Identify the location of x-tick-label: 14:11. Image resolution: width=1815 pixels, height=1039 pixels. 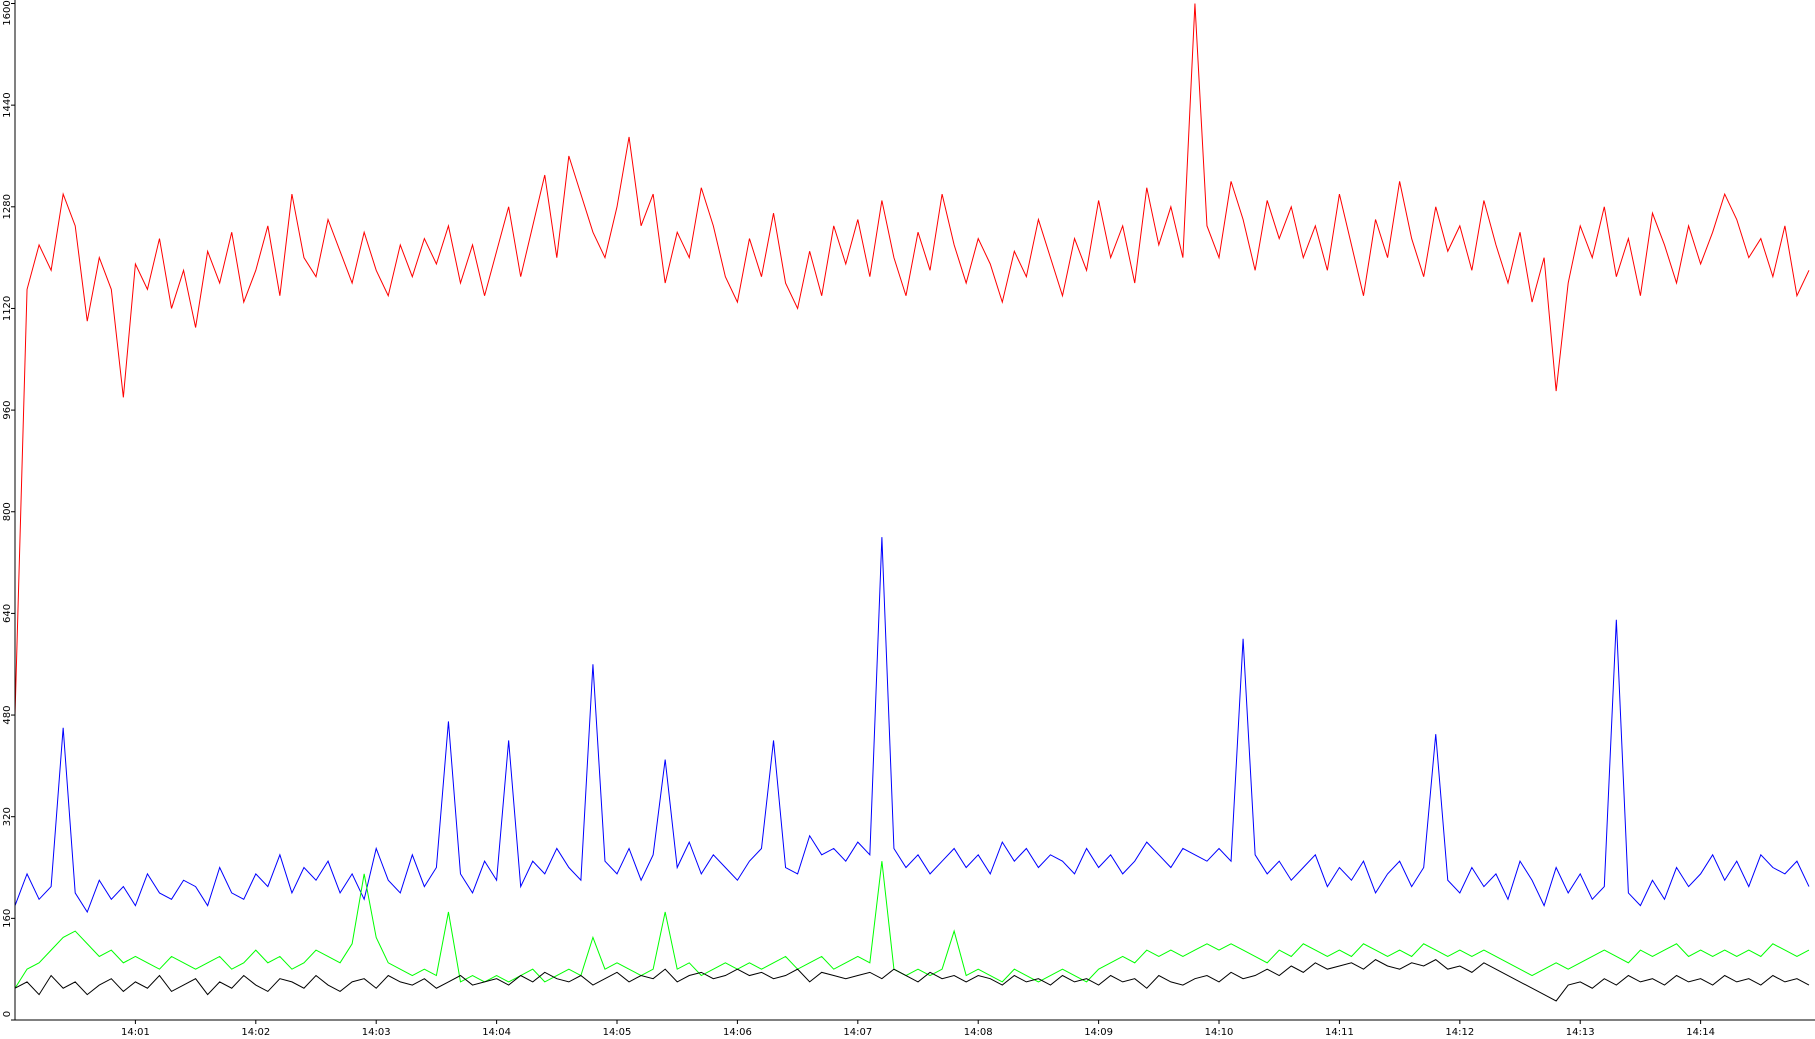
(1339, 1032).